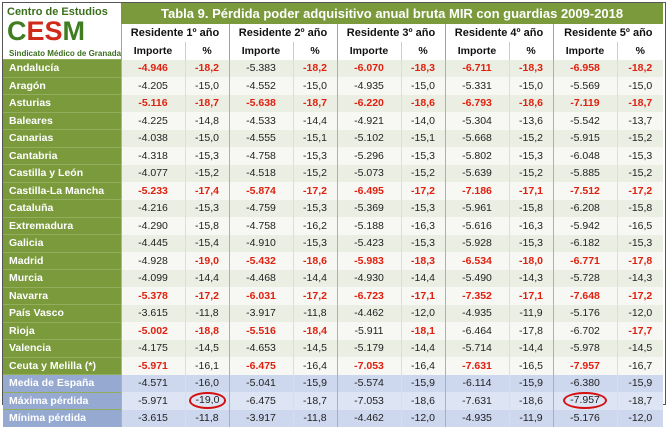 The image size is (670, 427). Describe the element at coordinates (584, 208) in the screenshot. I see `importe-cell: -6.208` at that location.